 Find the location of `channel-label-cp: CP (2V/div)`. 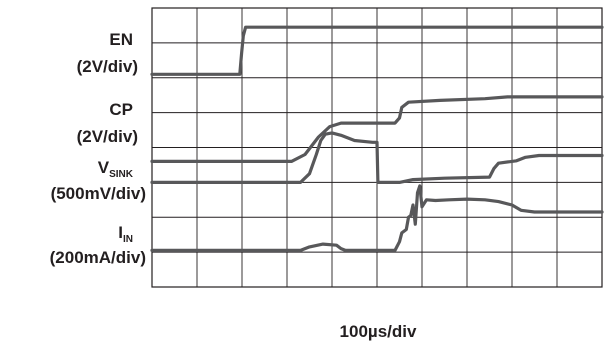

channel-label-cp: CP (2V/div) is located at coordinates (107, 123).